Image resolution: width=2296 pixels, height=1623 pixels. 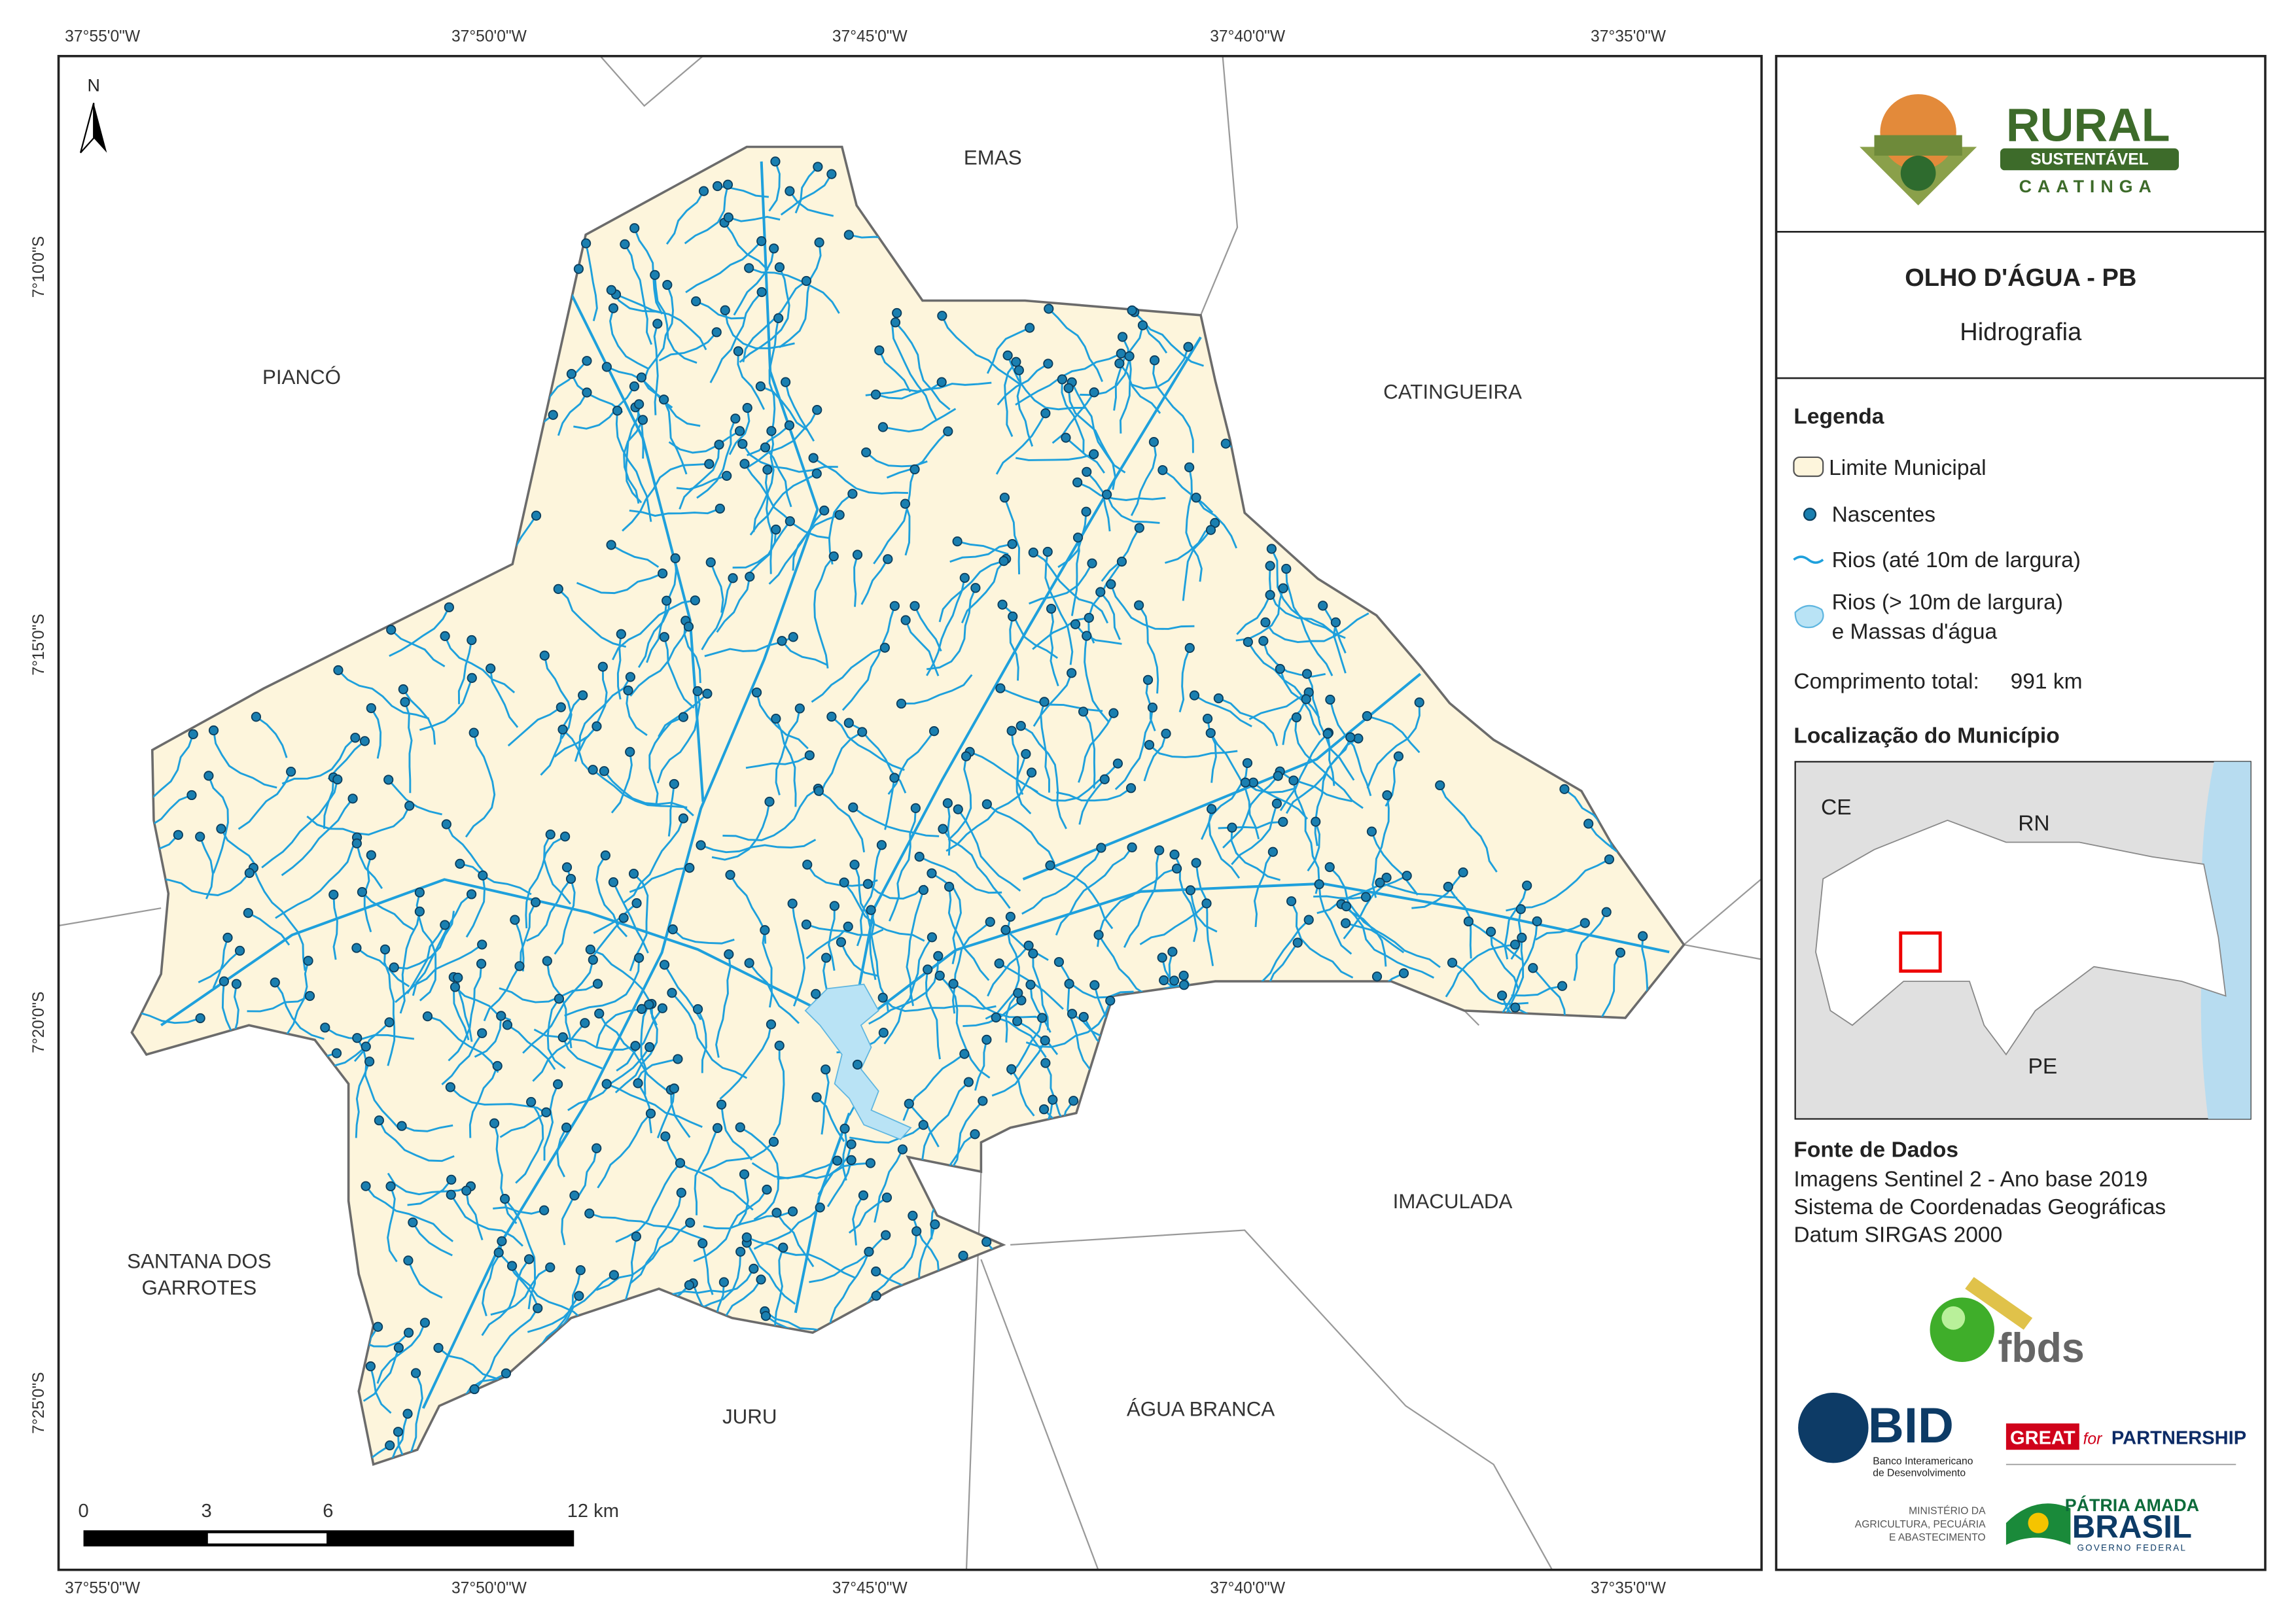 I want to click on legend-symbol, so click(x=1810, y=515).